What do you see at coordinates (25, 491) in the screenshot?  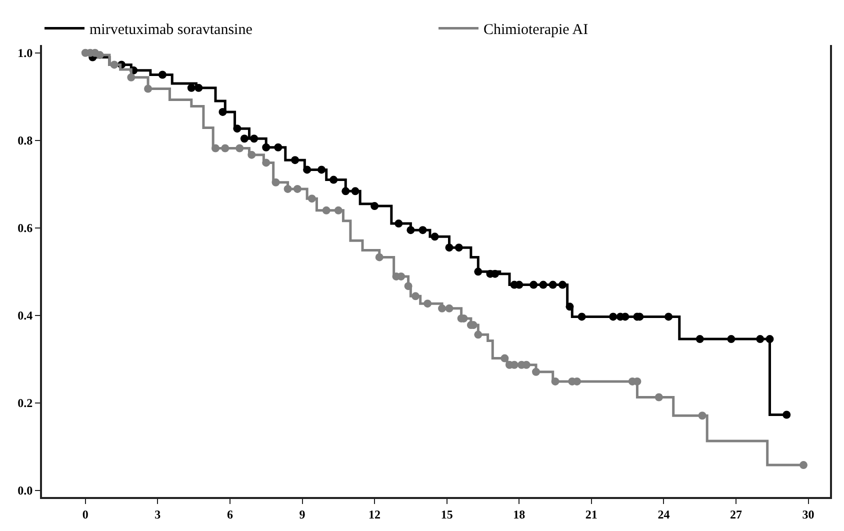 I see `y-tick-label: 0.0` at bounding box center [25, 491].